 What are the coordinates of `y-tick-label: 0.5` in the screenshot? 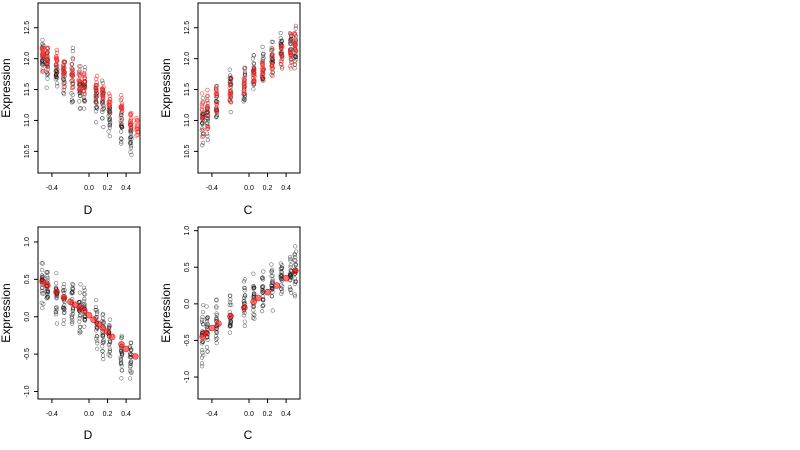 It's located at (187, 267).